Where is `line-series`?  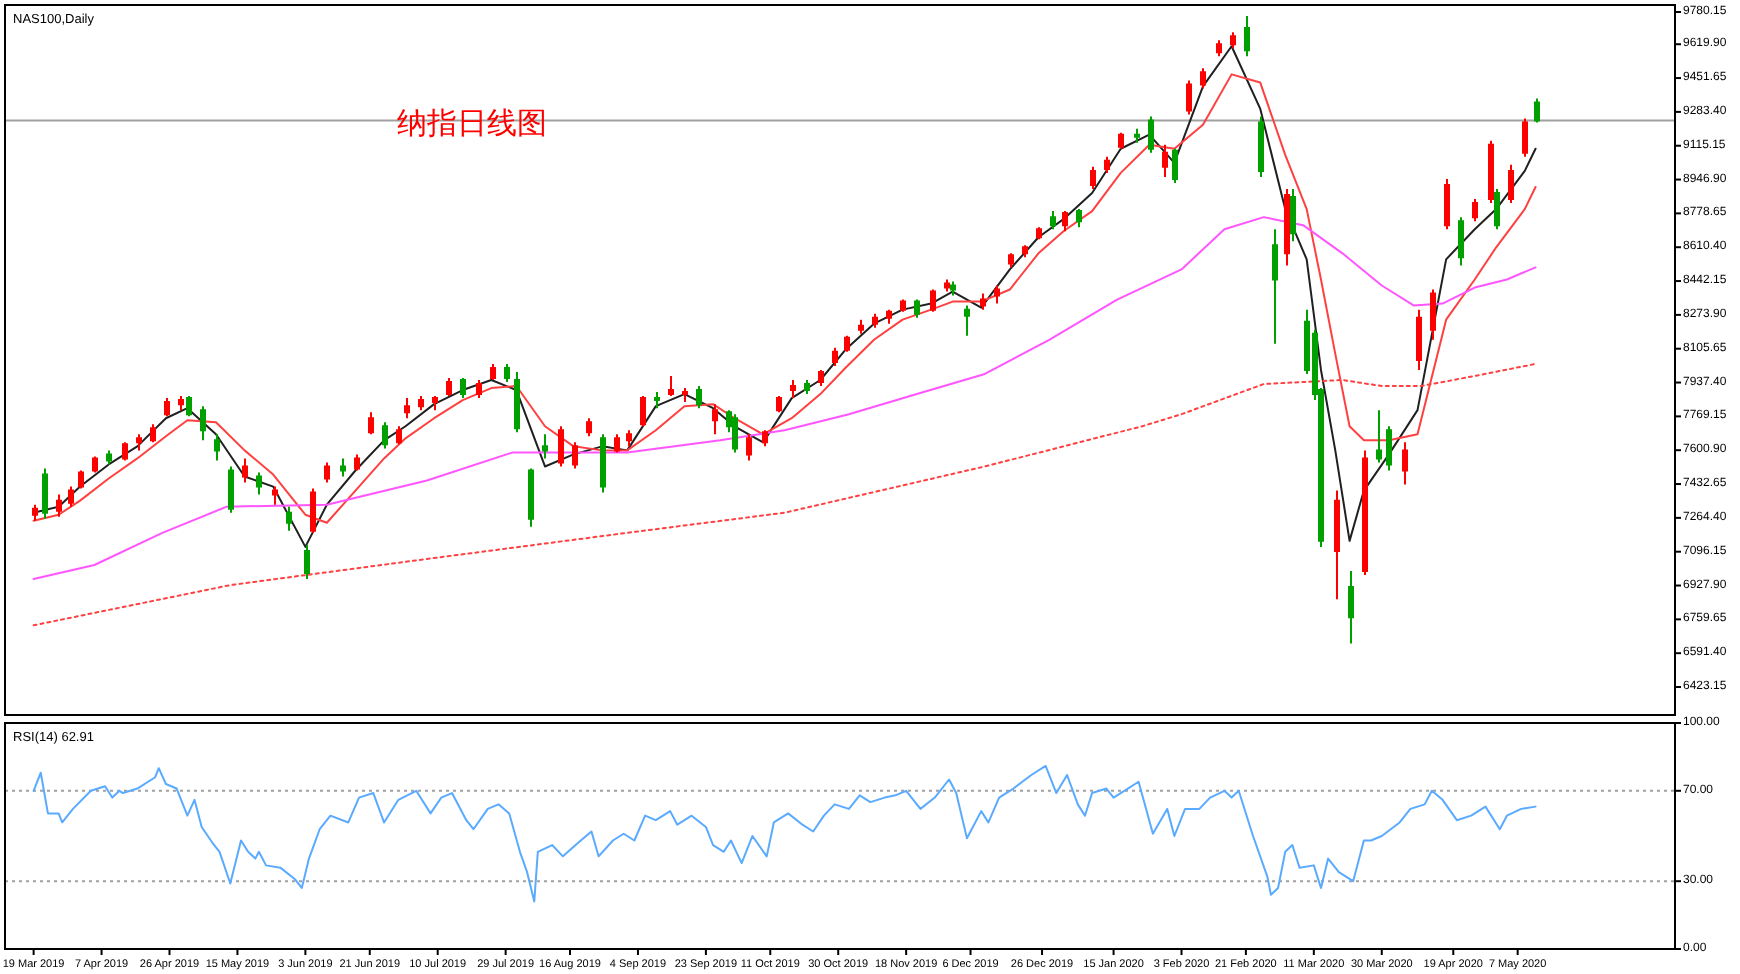
line-series is located at coordinates (784, 833).